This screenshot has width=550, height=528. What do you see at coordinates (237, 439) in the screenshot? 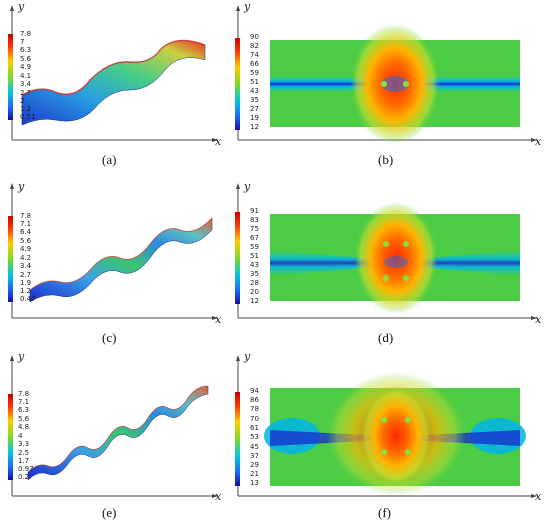
I see `colorbar-f` at bounding box center [237, 439].